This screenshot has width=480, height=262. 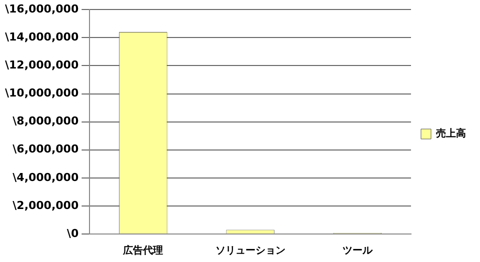 I want to click on y-tick-label: \0, so click(x=72, y=233).